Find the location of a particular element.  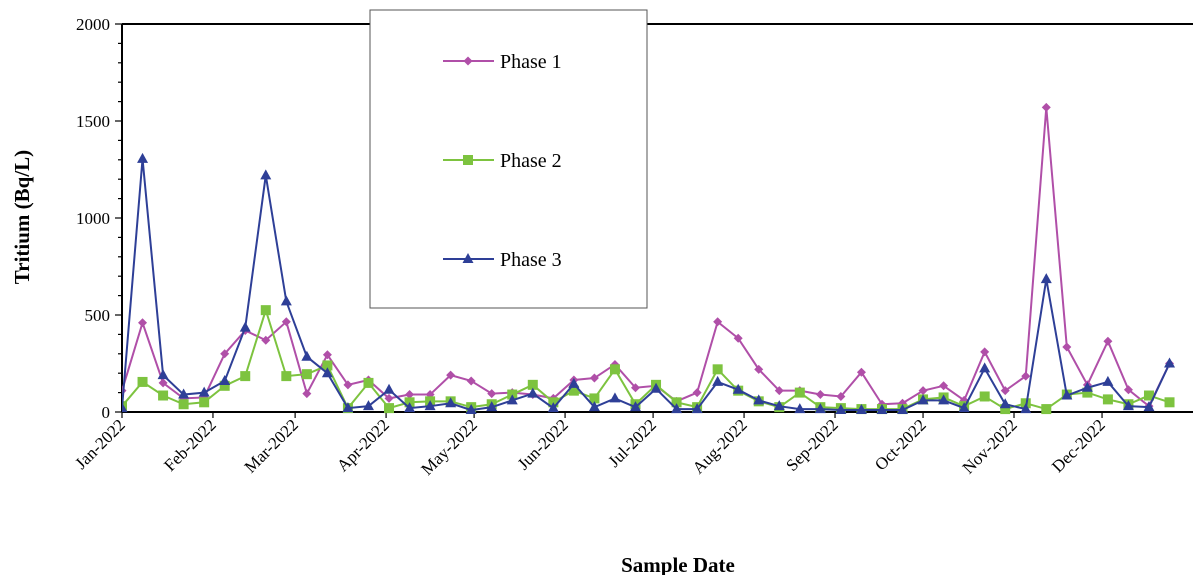

legend: Phase 1 Phase 2 Phase 3 is located at coordinates (508, 159).